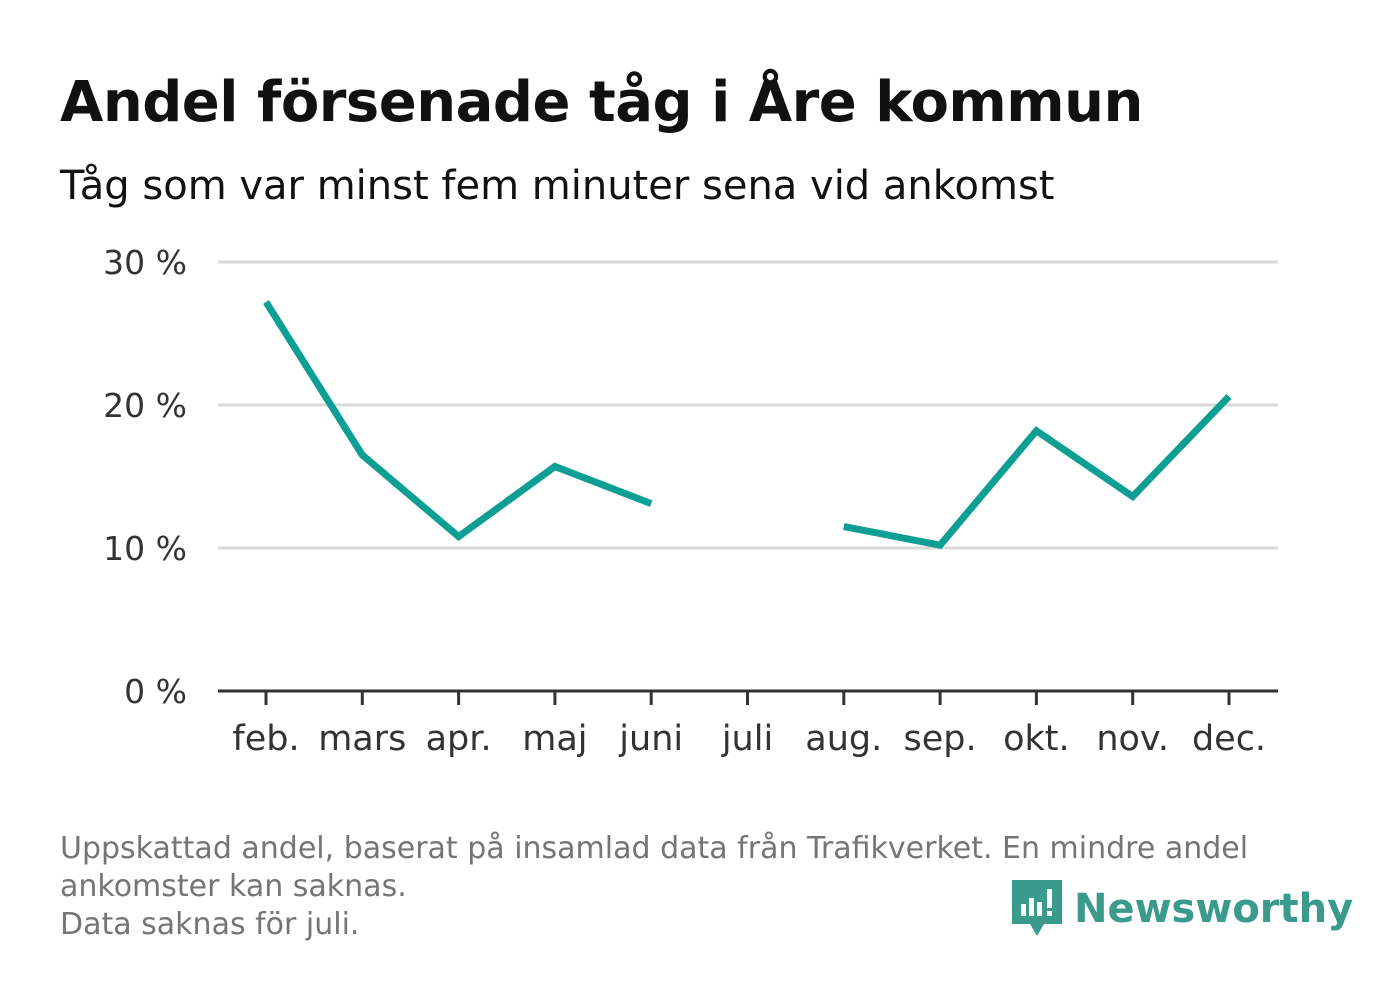 This screenshot has height=999, width=1382. I want to click on chart-title: Andel försenade tåg i Åre kommun, so click(601, 102).